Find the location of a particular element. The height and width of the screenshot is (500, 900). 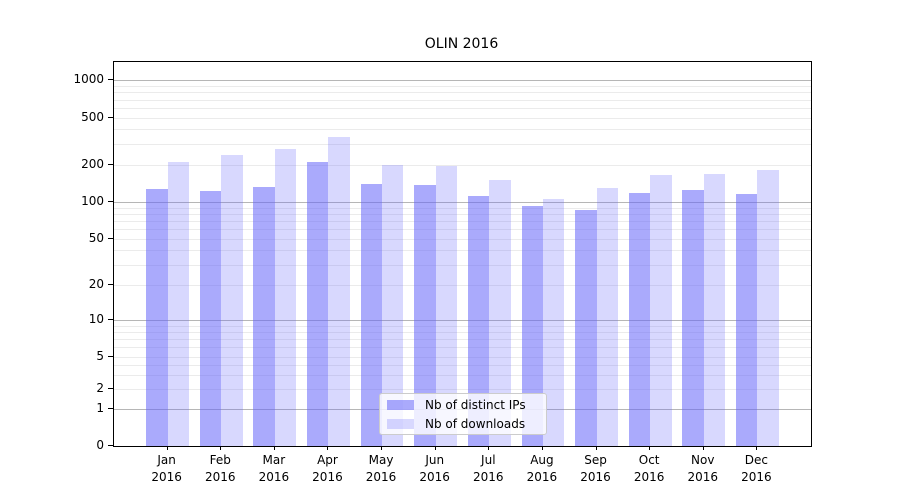

legend-swatch-downloads is located at coordinates (400, 423).